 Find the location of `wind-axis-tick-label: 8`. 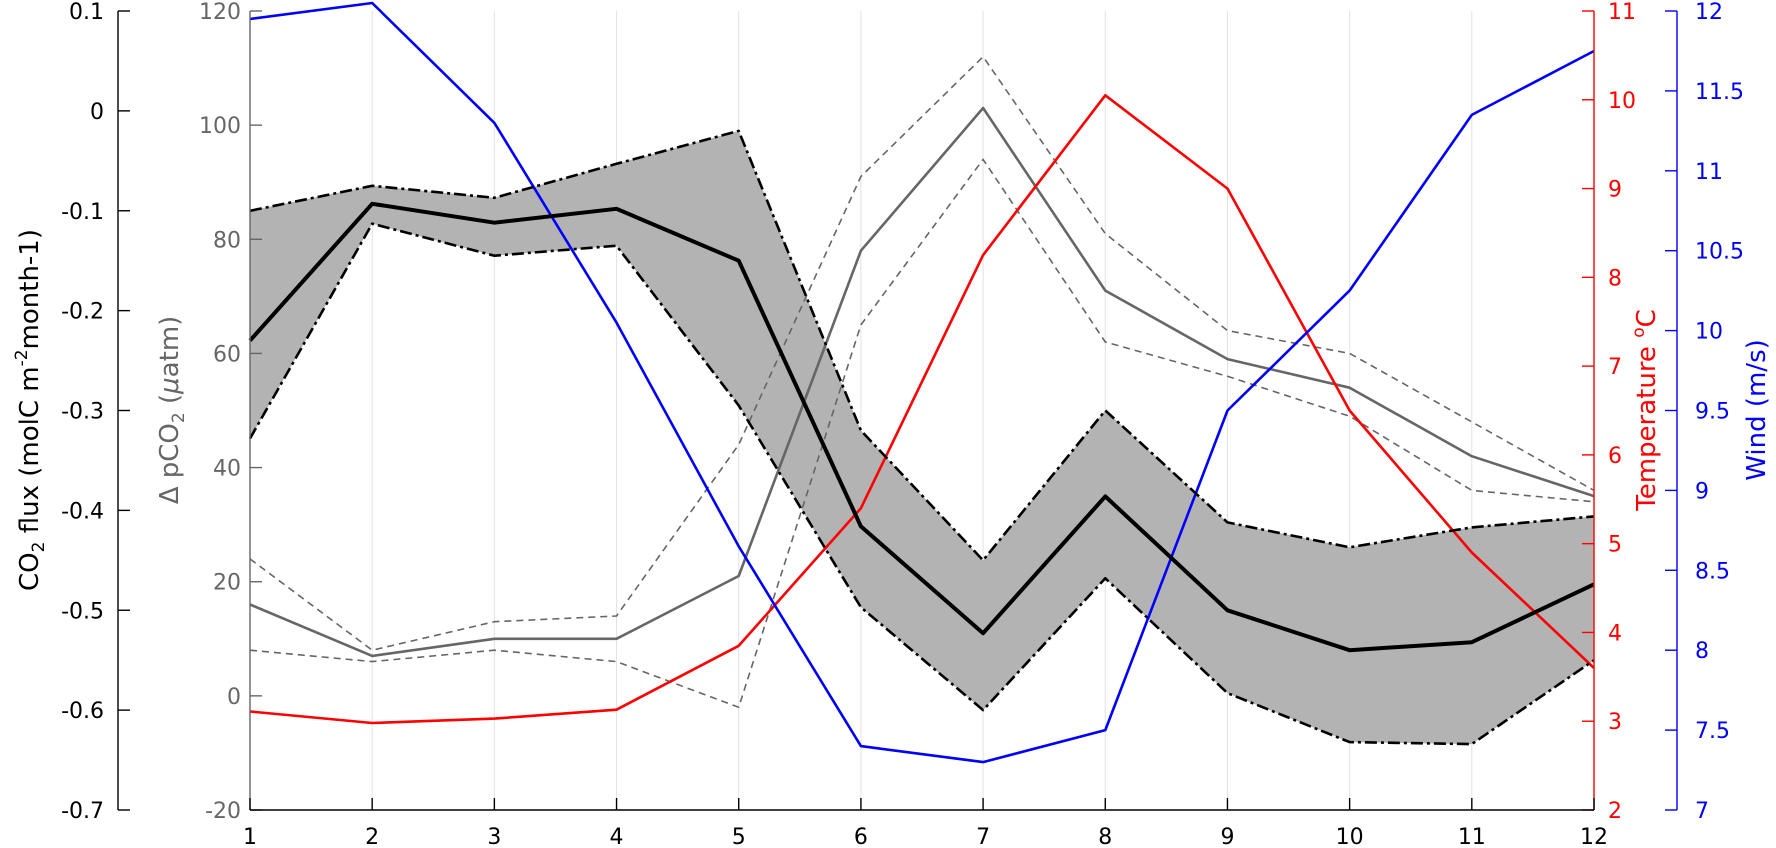

wind-axis-tick-label: 8 is located at coordinates (1702, 651).